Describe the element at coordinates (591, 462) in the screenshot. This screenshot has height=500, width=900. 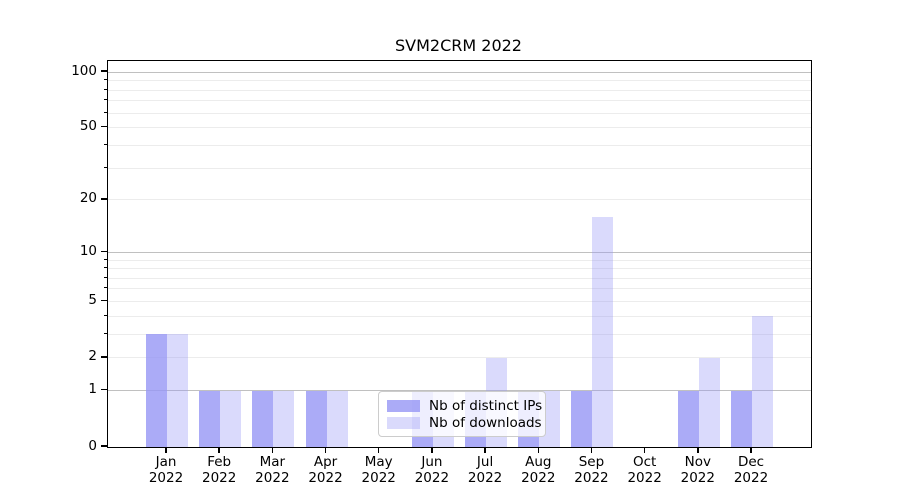
I see `x-tick-label-line: Sep` at that location.